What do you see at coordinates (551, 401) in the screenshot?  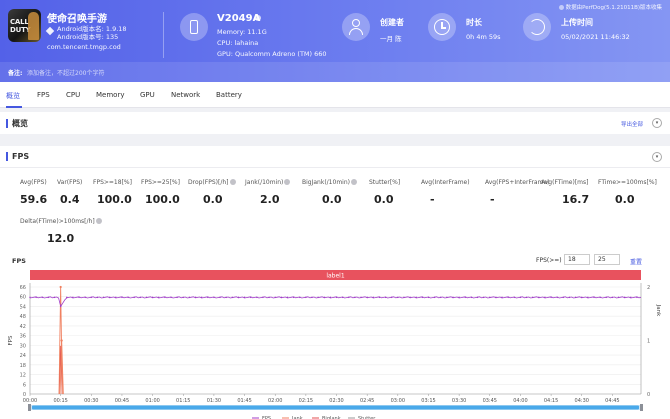 I see `x-tick-label: 04:15` at bounding box center [551, 401].